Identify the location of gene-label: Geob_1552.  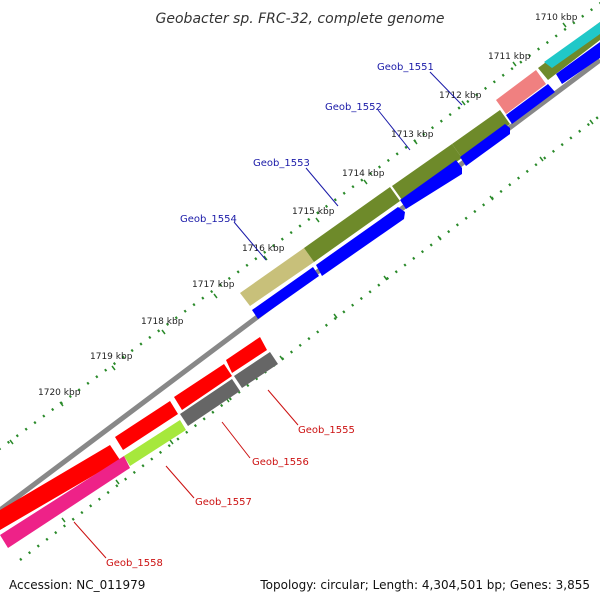
(353, 107).